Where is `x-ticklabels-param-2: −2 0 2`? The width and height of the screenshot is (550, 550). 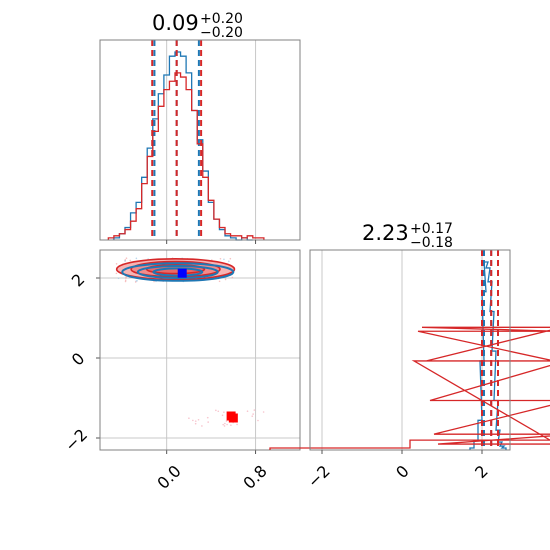 x-ticklabels-param-2: −2 0 2 is located at coordinates (398, 476).